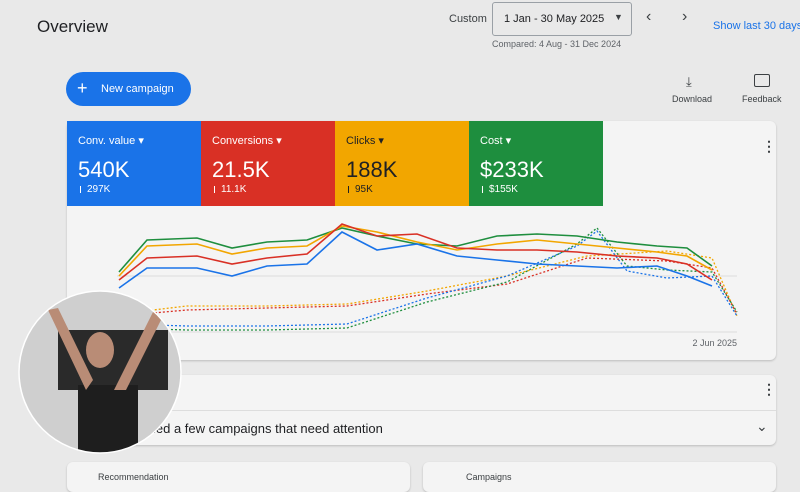 Image resolution: width=800 pixels, height=492 pixels. I want to click on new-campaign-label: New campaign, so click(137, 89).